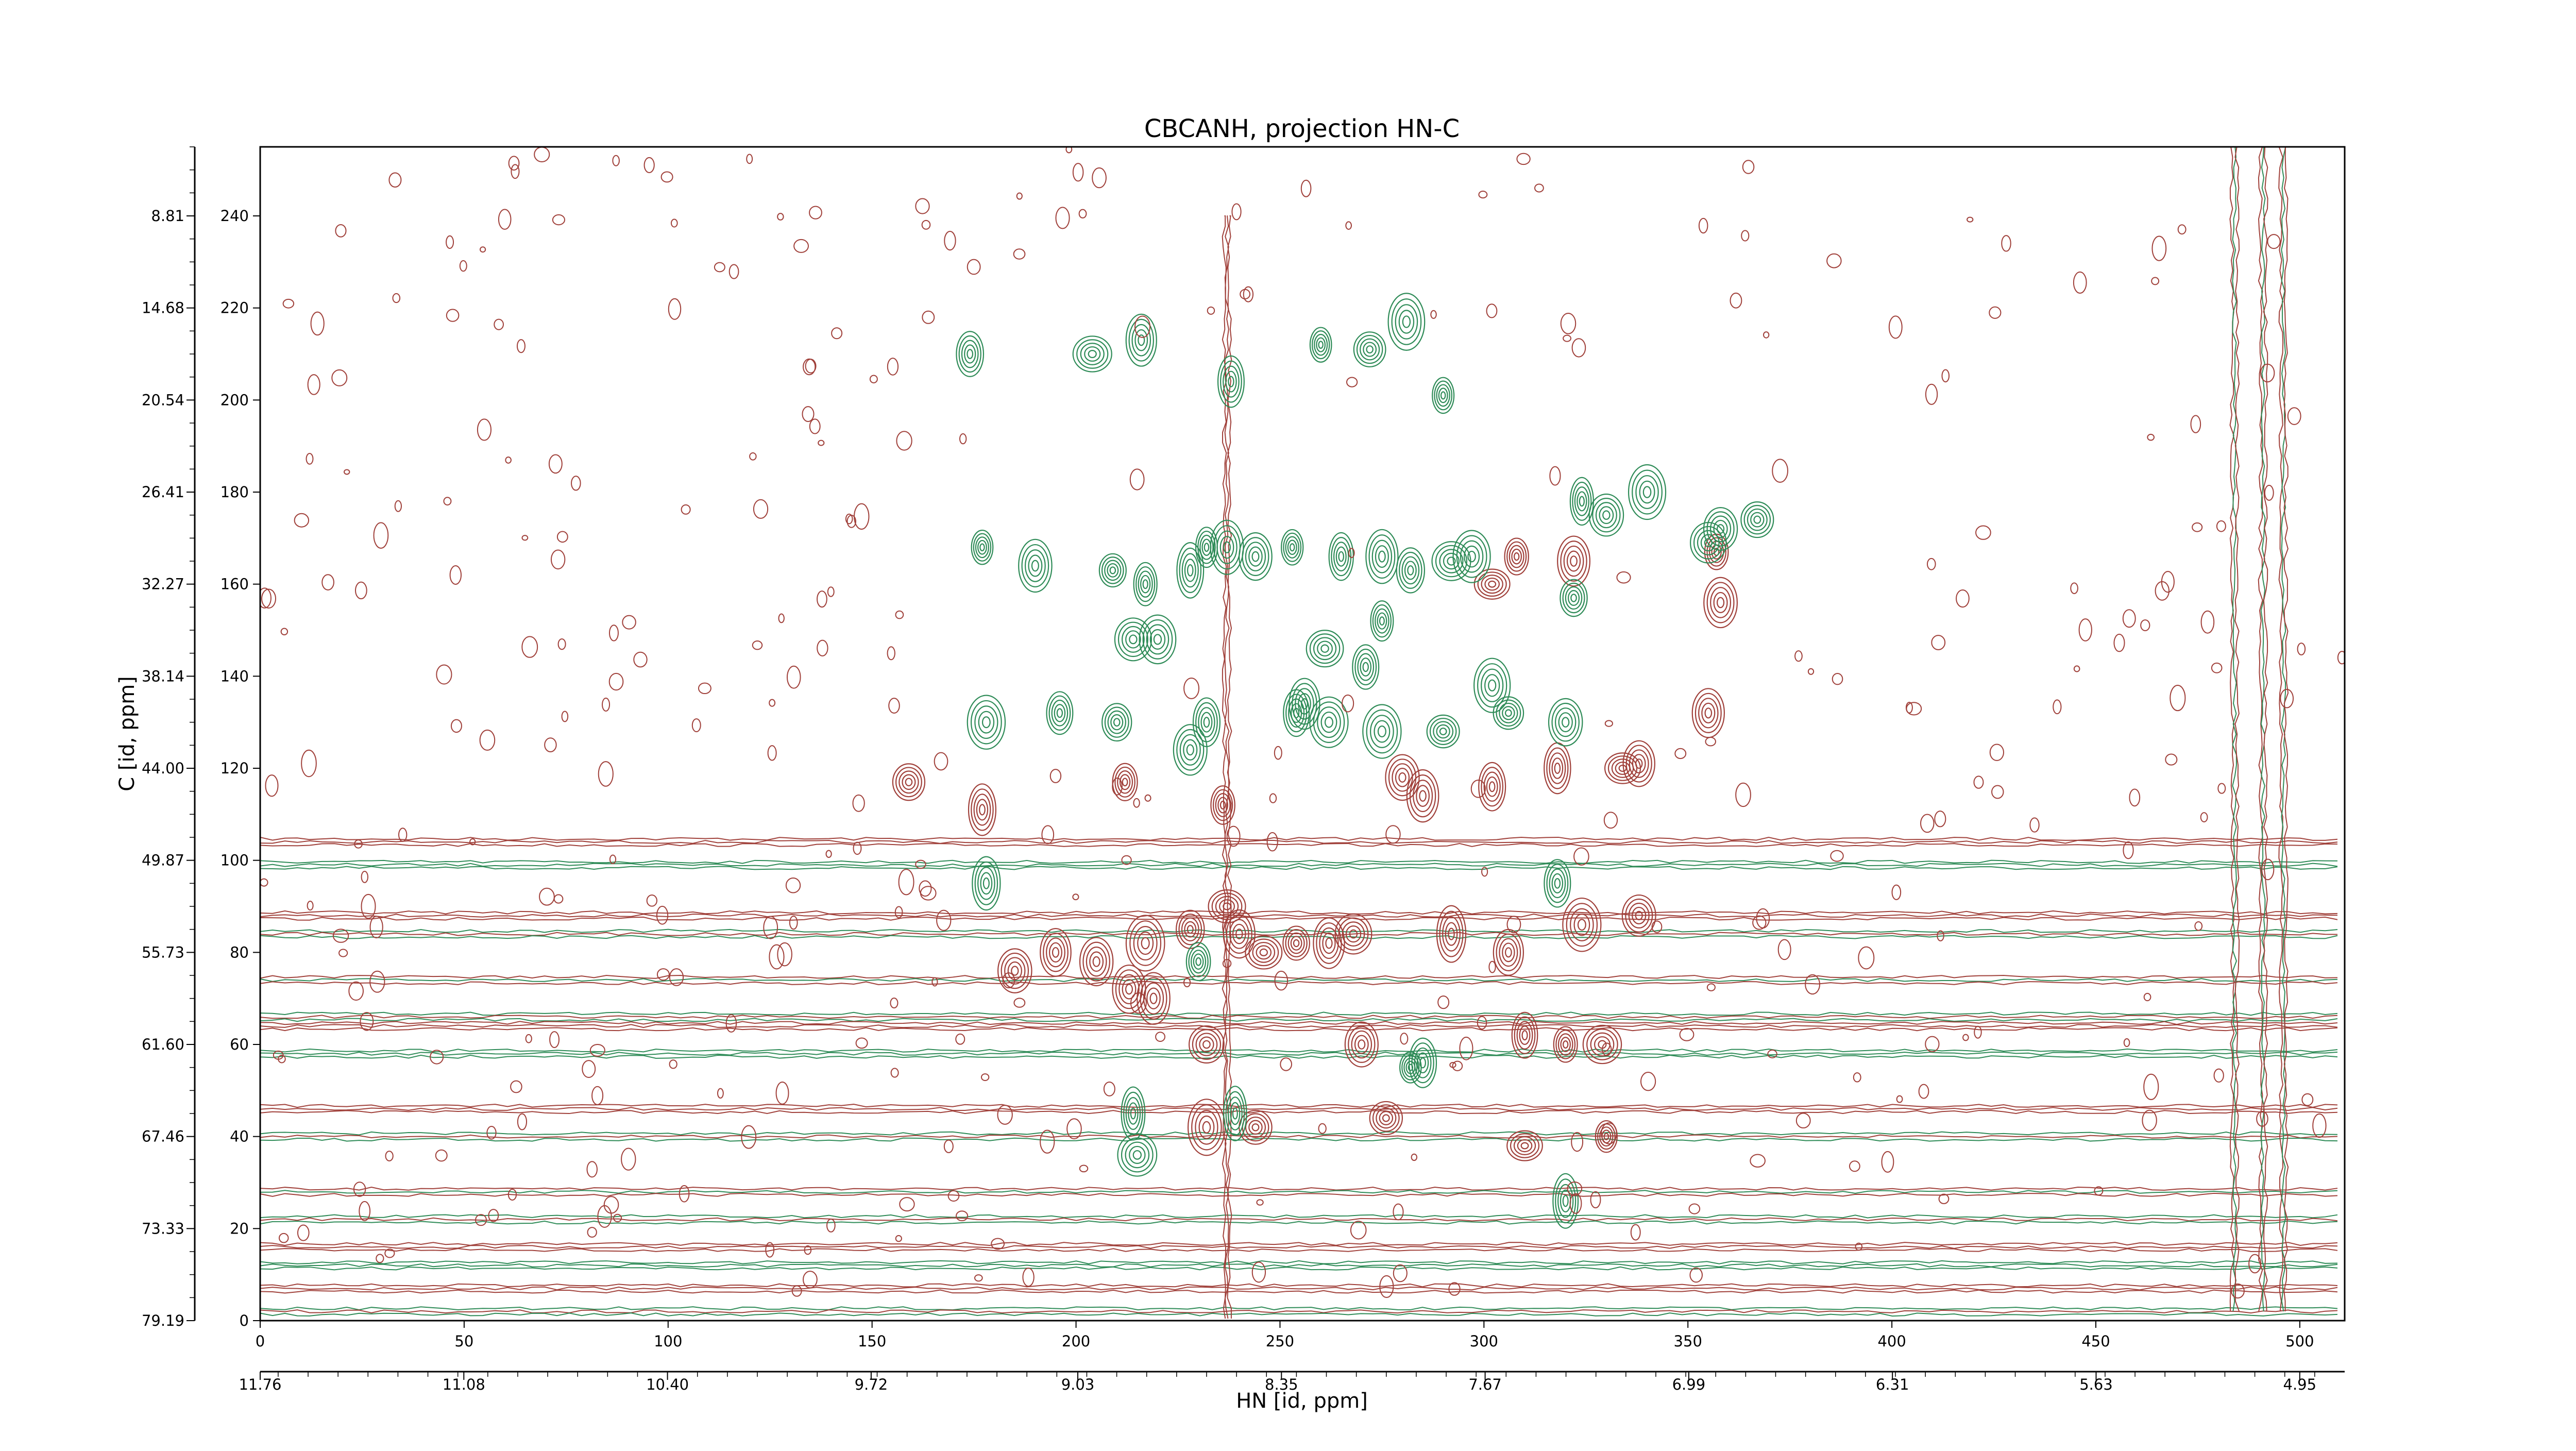  What do you see at coordinates (1078, 1384) in the screenshot?
I see `x-ppm-tick-label: 9.03` at bounding box center [1078, 1384].